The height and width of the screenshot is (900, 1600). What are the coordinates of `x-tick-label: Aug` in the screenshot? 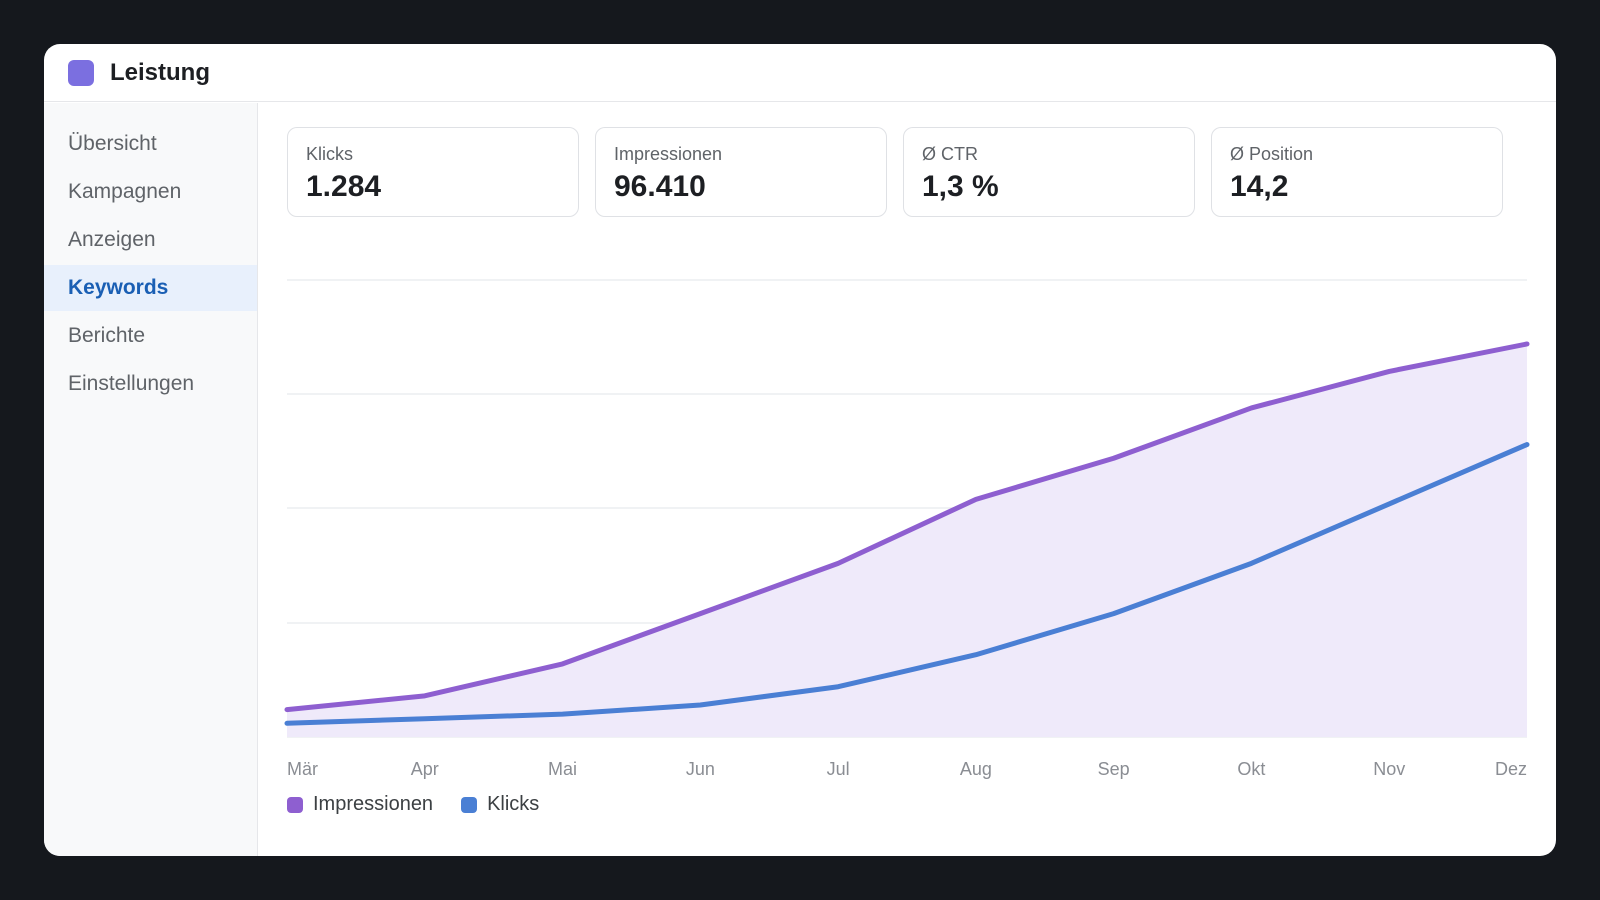 It's located at (976, 769).